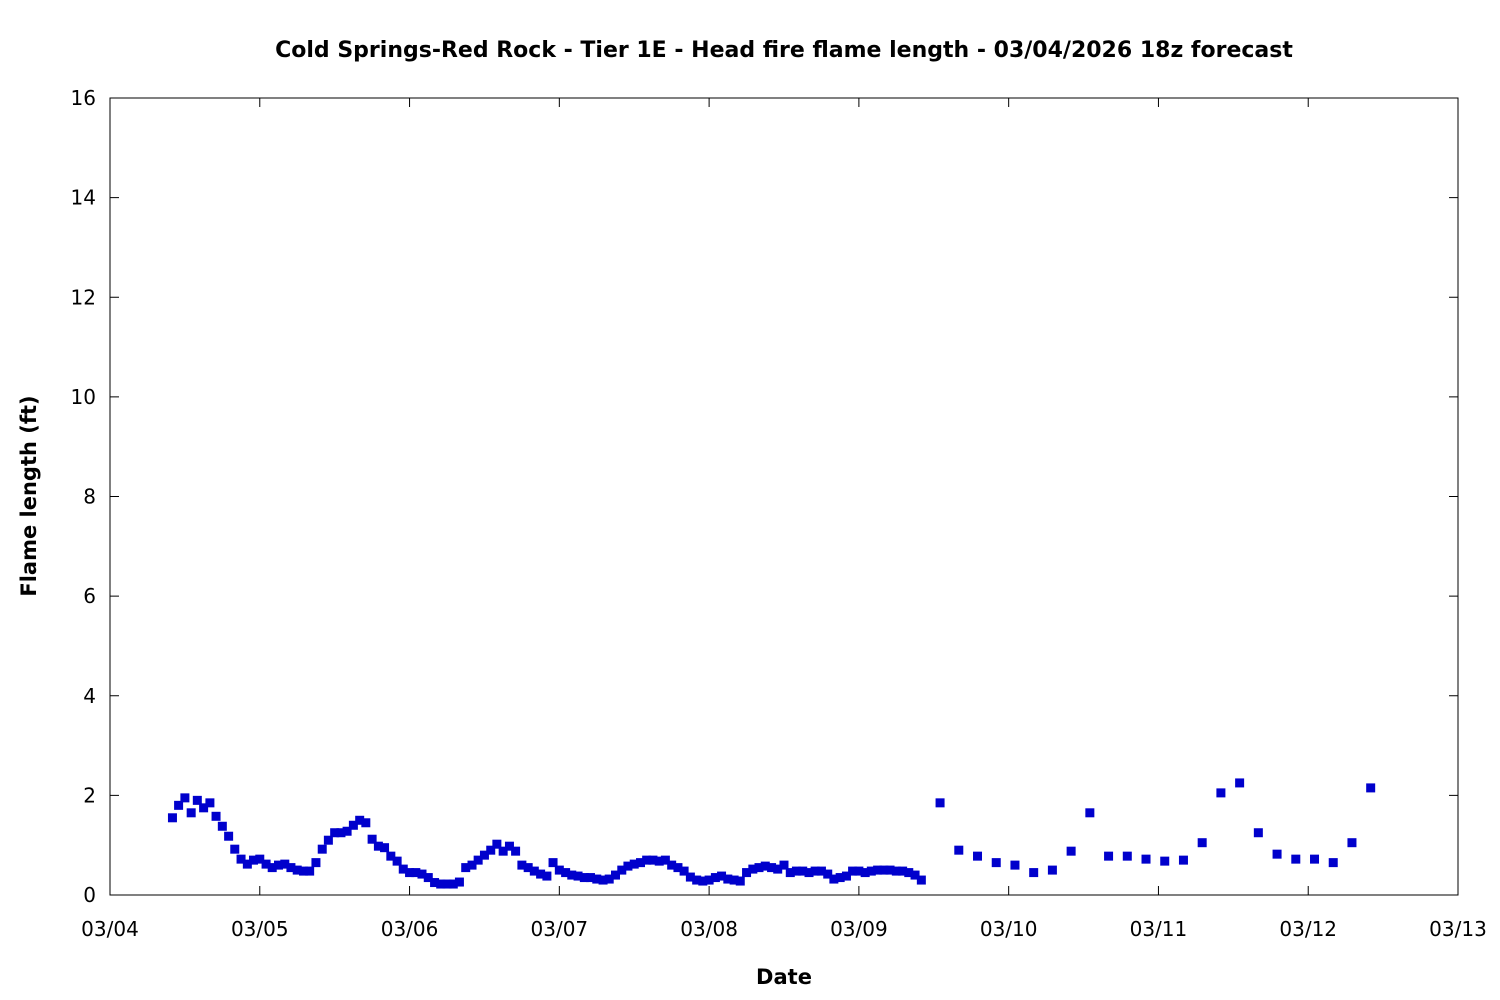  What do you see at coordinates (89, 795) in the screenshot?
I see `y-tick-label: 2` at bounding box center [89, 795].